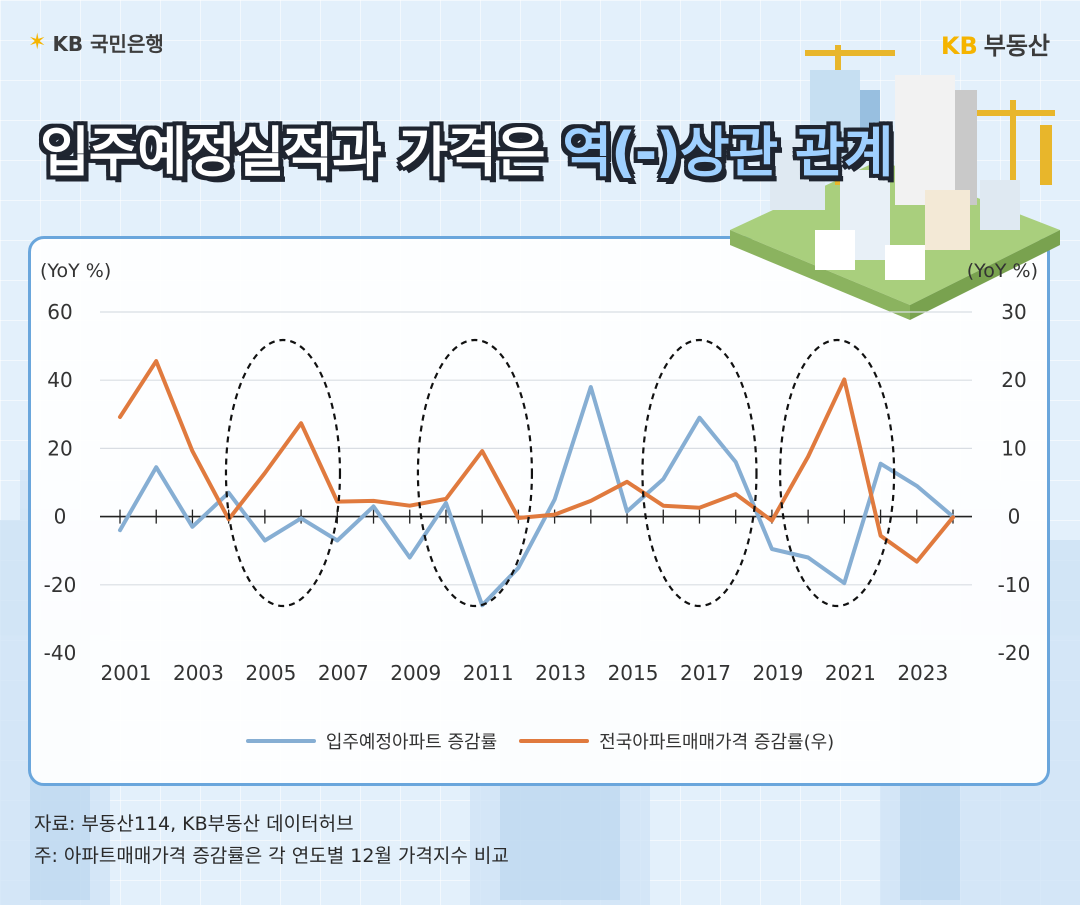 The height and width of the screenshot is (905, 1080). I want to click on legend-item-blue: 입주예정아파트 증감률, so click(371, 741).